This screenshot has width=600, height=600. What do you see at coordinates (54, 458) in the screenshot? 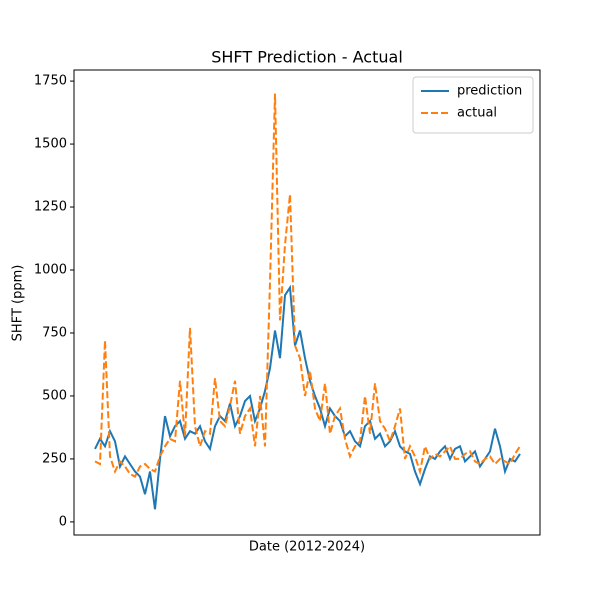
I see `y-tick-label: 250` at bounding box center [54, 458].